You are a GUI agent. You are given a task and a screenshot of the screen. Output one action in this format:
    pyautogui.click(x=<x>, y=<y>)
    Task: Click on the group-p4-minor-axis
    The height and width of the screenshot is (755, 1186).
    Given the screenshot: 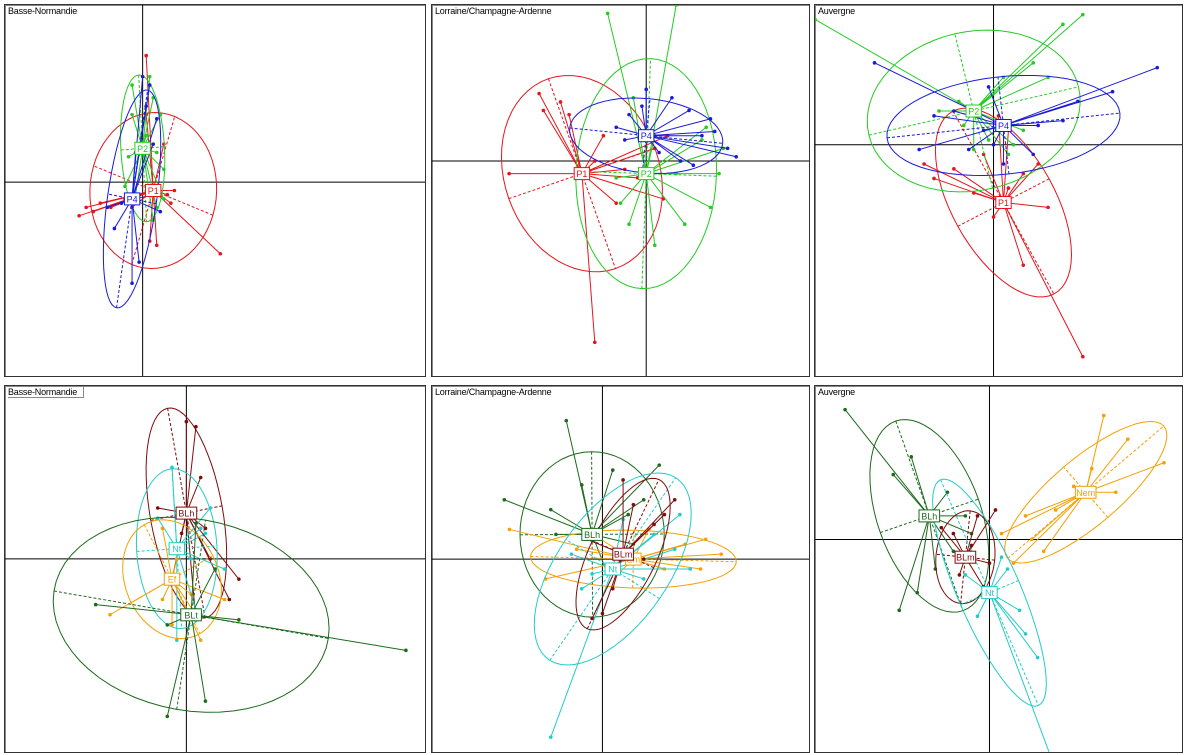 What is the action you would take?
    pyautogui.click(x=1003, y=125)
    